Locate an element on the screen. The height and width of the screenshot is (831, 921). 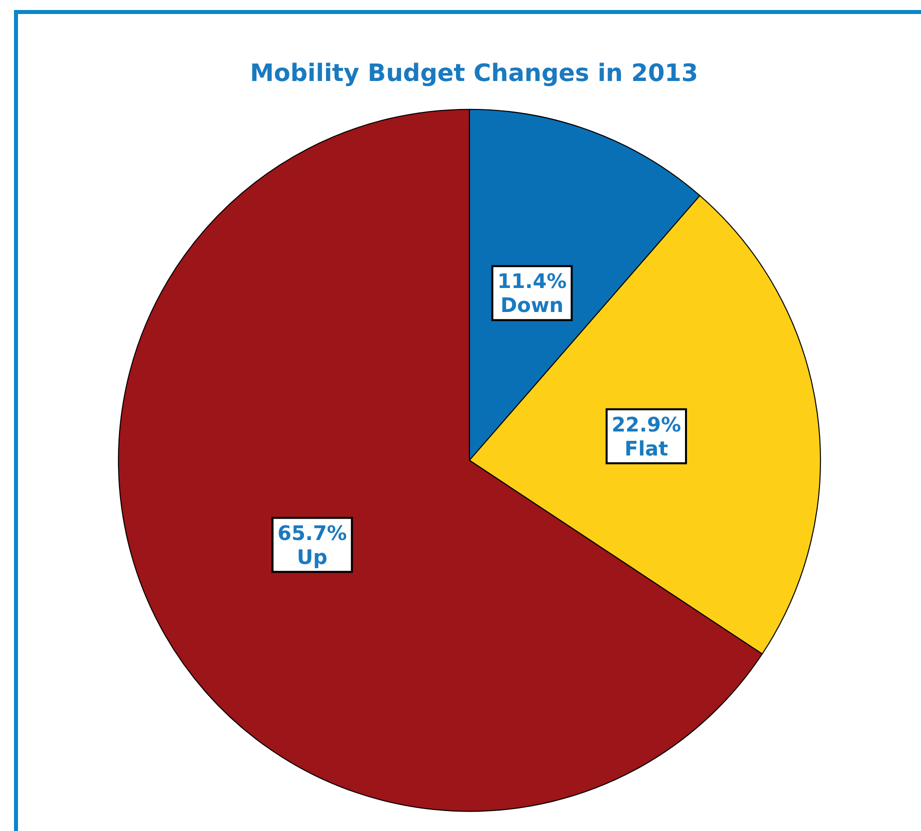
chart-title: Mobility Budget Changes in 2013 is located at coordinates (474, 73).